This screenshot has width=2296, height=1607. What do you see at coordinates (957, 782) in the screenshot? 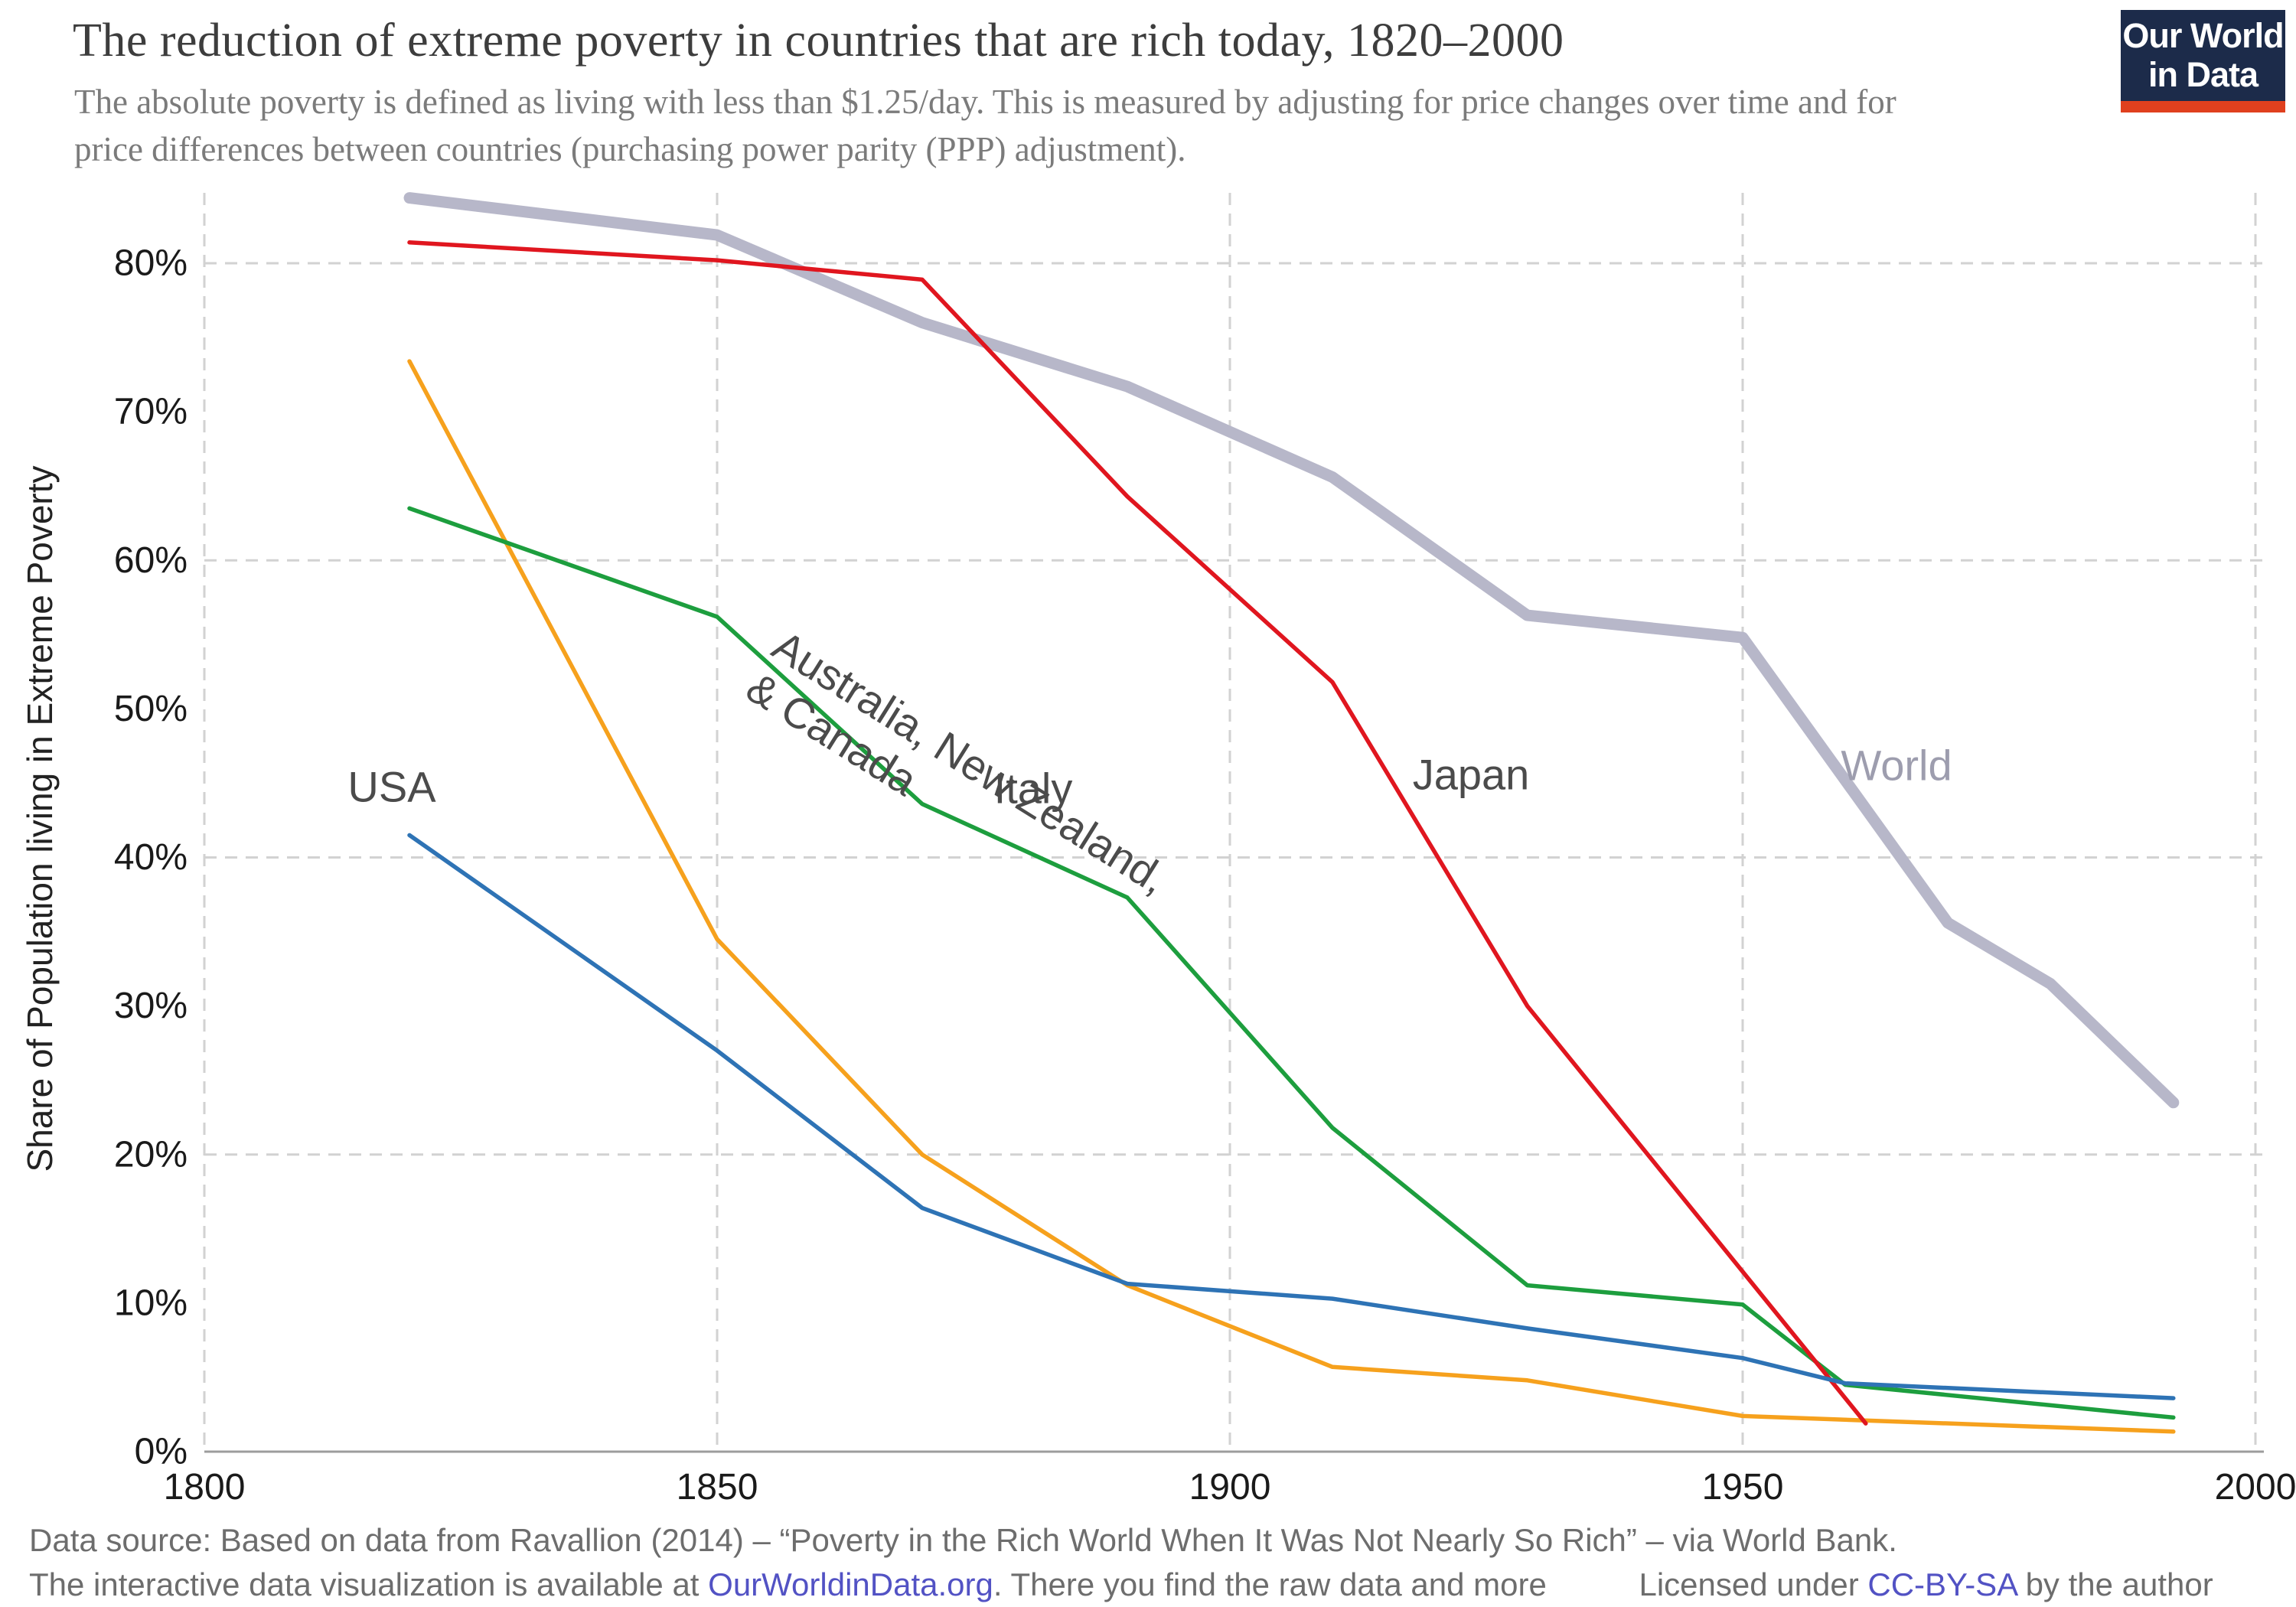
I see `series-label-australia-new-zealand-canada: Australia, New Zealand,& Canada` at bounding box center [957, 782].